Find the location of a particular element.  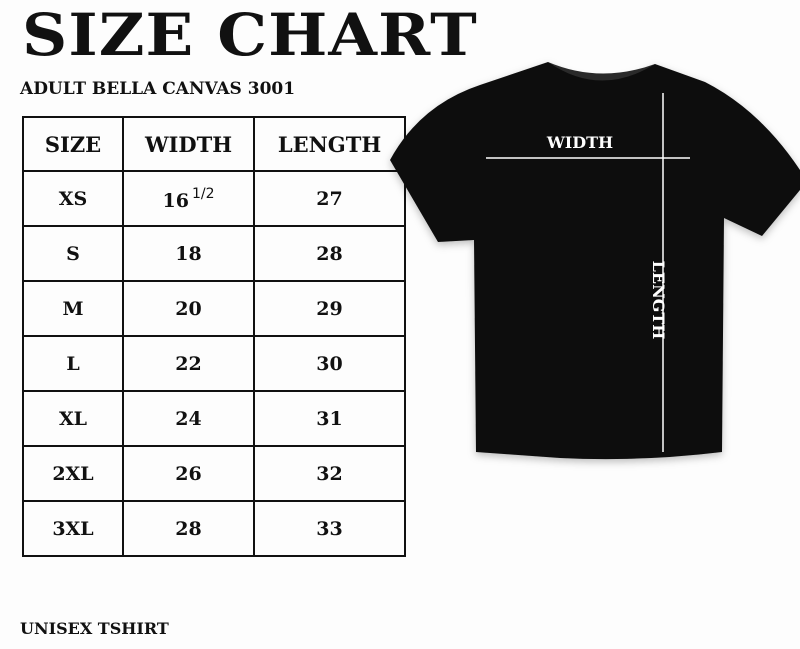

length-label: LENGTH is located at coordinates (658, 300).